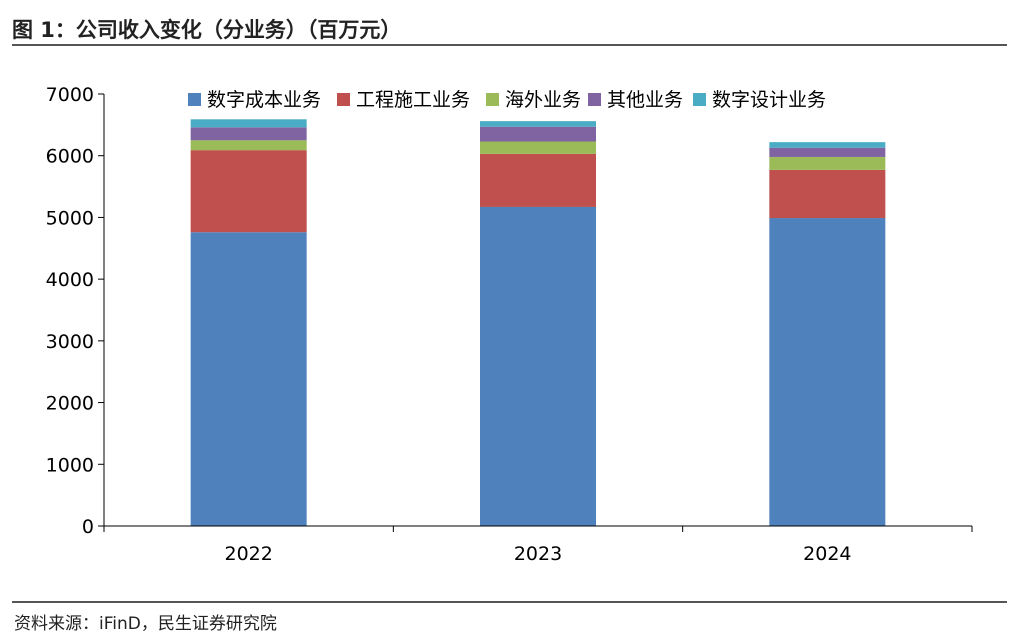  I want to click on y-tick-label: 6000, so click(70, 157).